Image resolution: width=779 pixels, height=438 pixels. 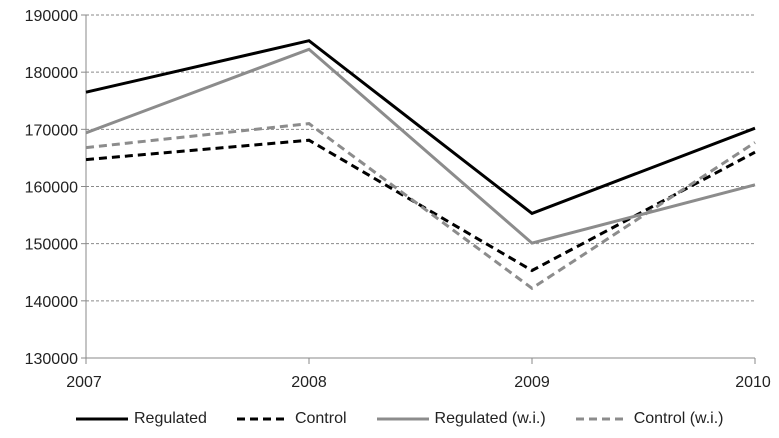 I want to click on y-tick-label: 160000, so click(x=51, y=188).